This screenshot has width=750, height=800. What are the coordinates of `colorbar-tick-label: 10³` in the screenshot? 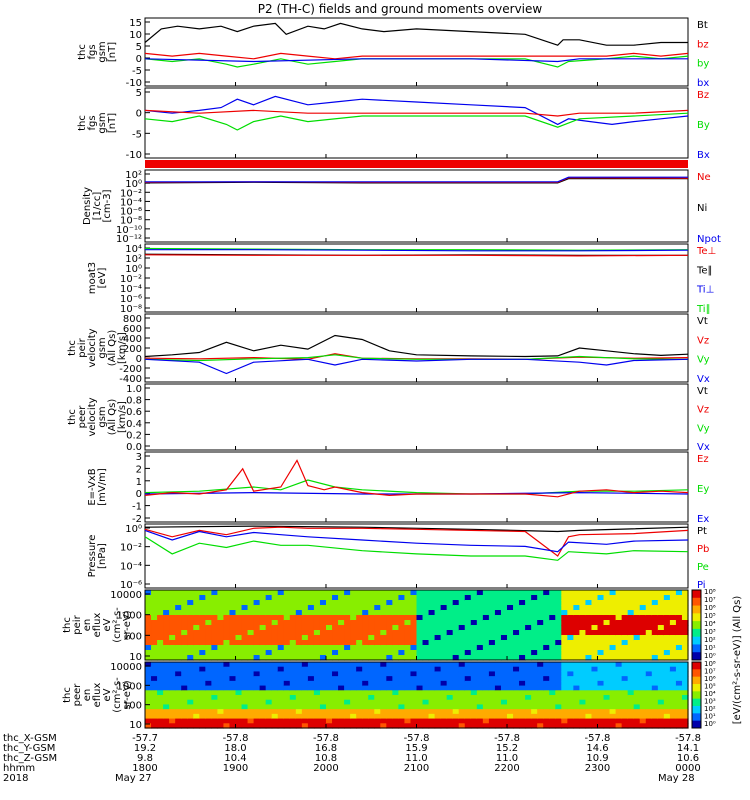 It's located at (710, 702).